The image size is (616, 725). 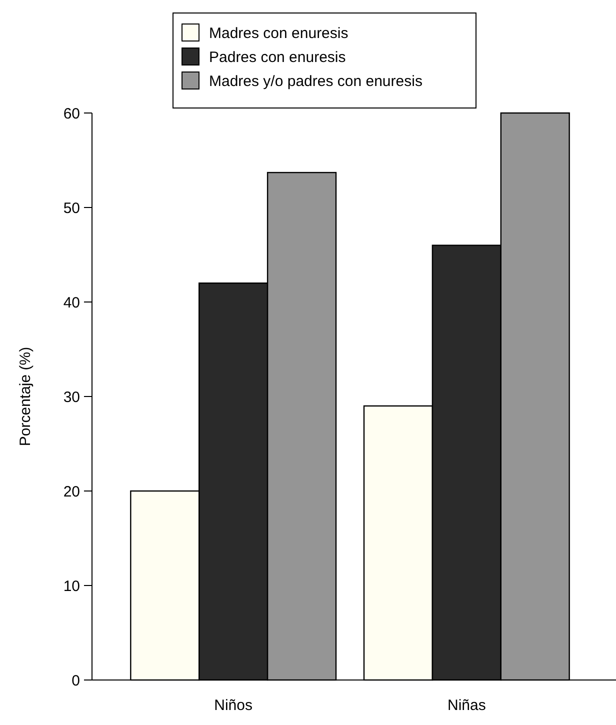 I want to click on x-tick-label: Niños, so click(x=233, y=705).